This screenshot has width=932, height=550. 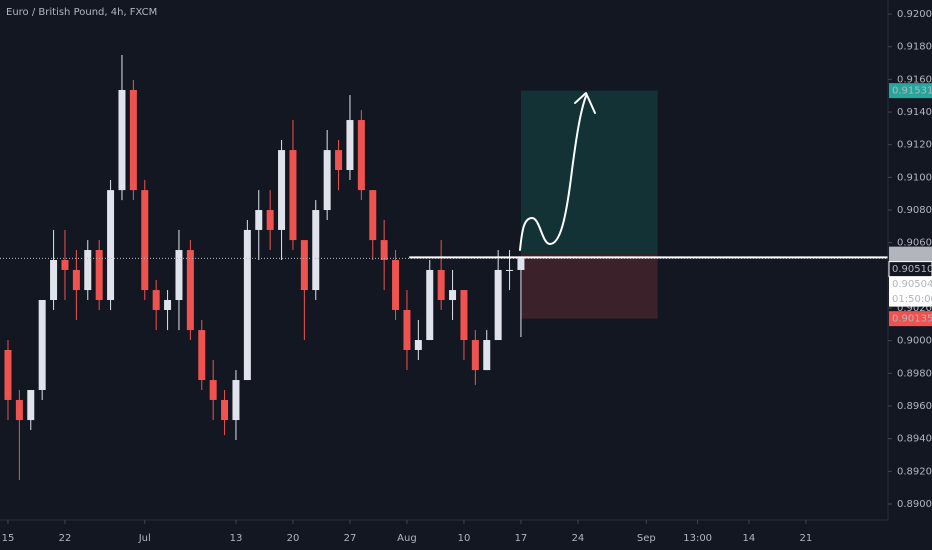 I want to click on chart-title: Euro / British Pound, 4h, FXCM, so click(x=81, y=12).